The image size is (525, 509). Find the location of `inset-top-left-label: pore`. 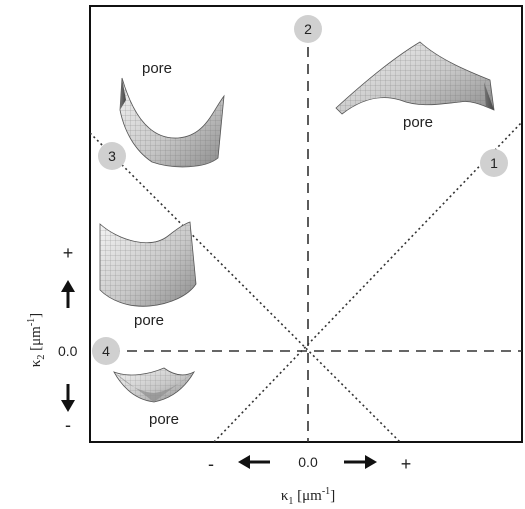

inset-top-left-label: pore is located at coordinates (157, 68).